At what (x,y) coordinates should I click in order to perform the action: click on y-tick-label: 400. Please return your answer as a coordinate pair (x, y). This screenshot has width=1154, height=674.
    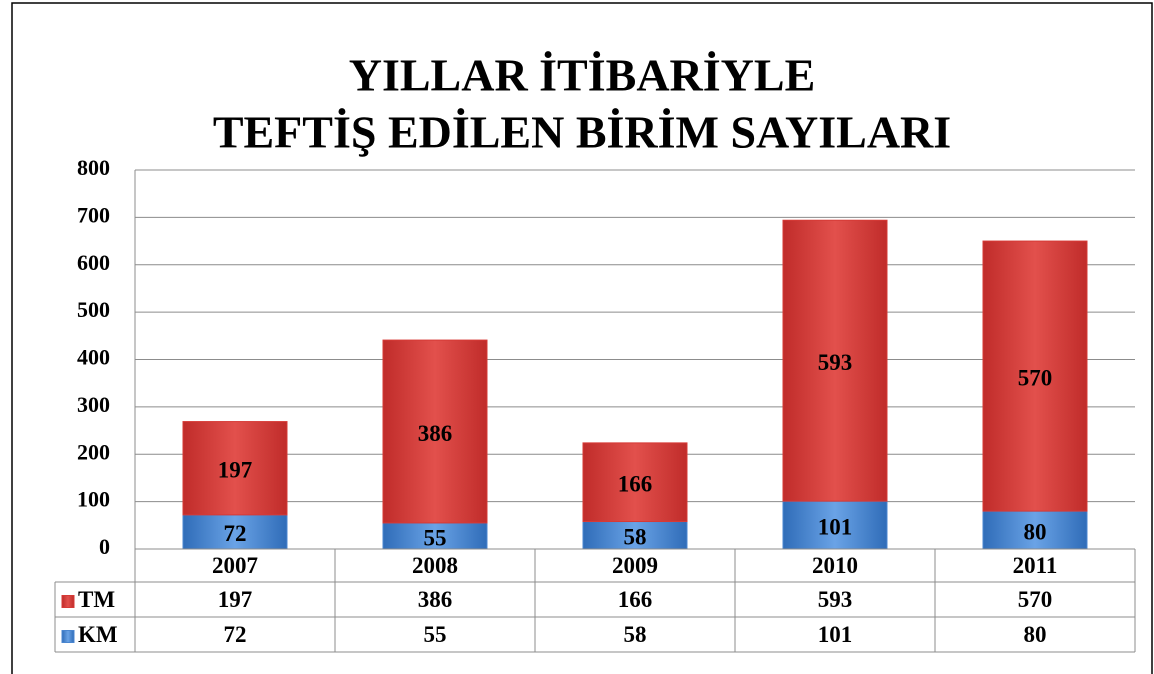
    Looking at the image, I should click on (93, 357).